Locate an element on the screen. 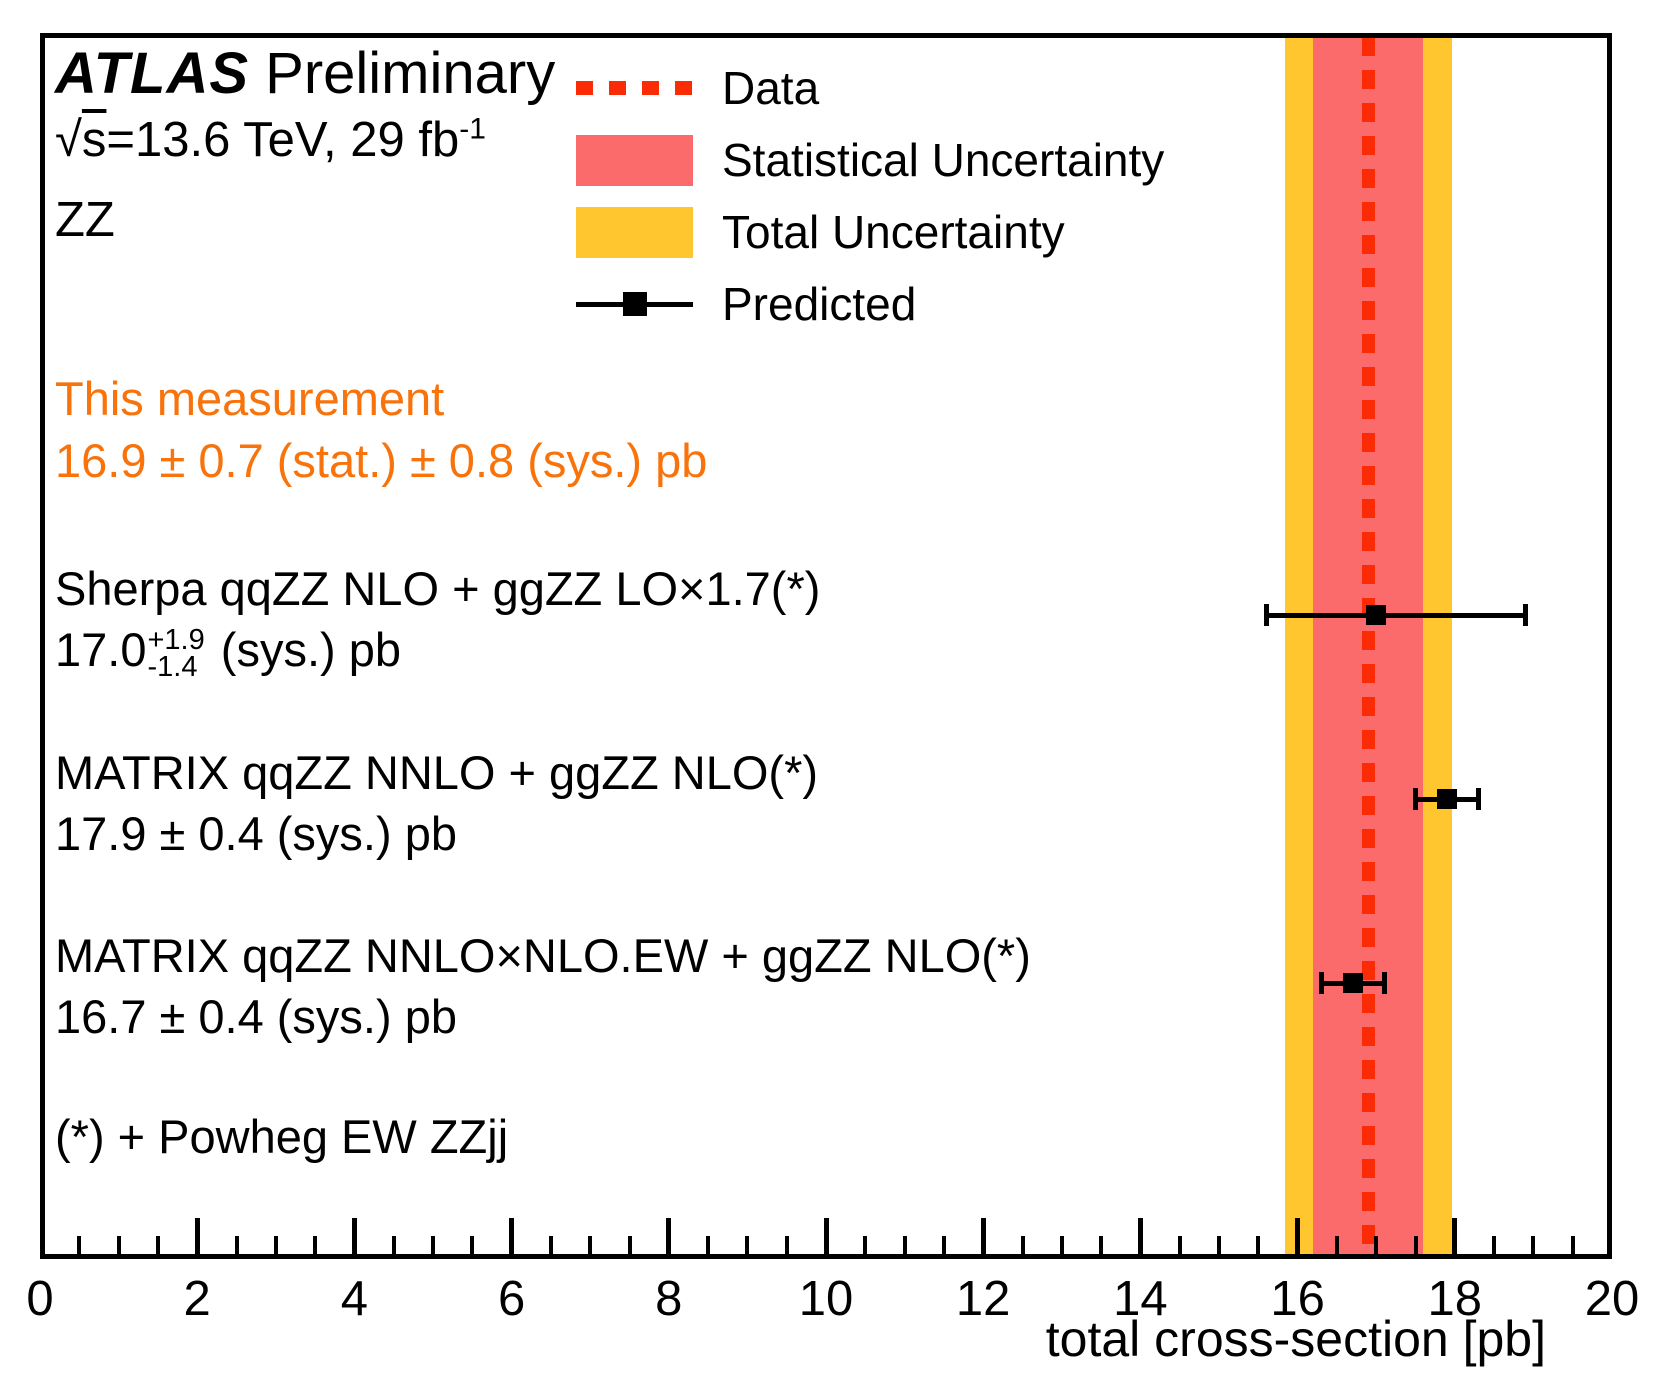 This screenshot has width=1653, height=1397. x-axis-tick-label: 20 is located at coordinates (1612, 1299).